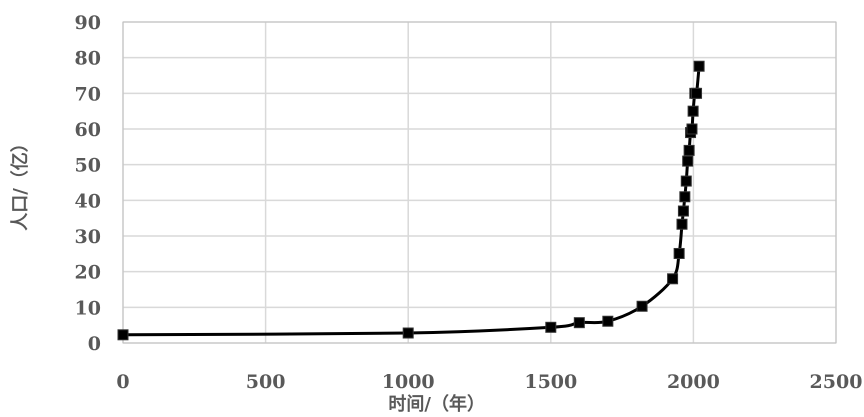  Describe the element at coordinates (88, 201) in the screenshot. I see `y-tick-label: 40` at that location.